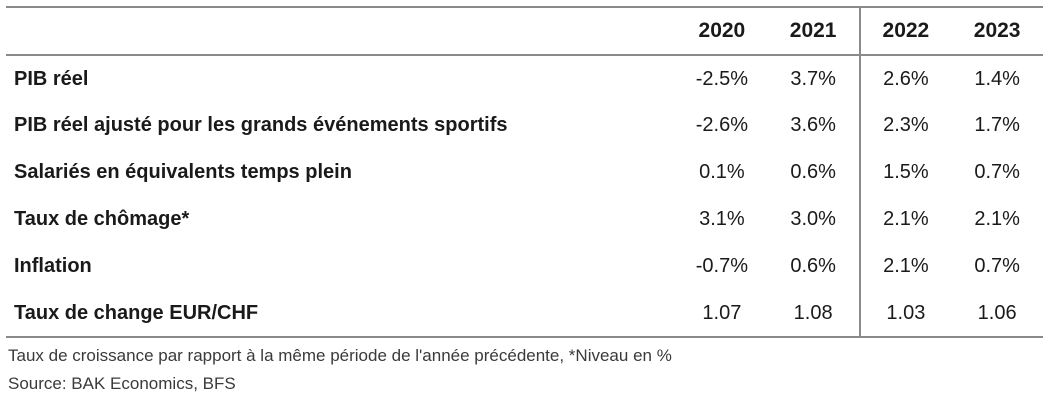 This screenshot has width=1049, height=402. Describe the element at coordinates (905, 172) in the screenshot. I see `cell-value: 1.5%` at that location.